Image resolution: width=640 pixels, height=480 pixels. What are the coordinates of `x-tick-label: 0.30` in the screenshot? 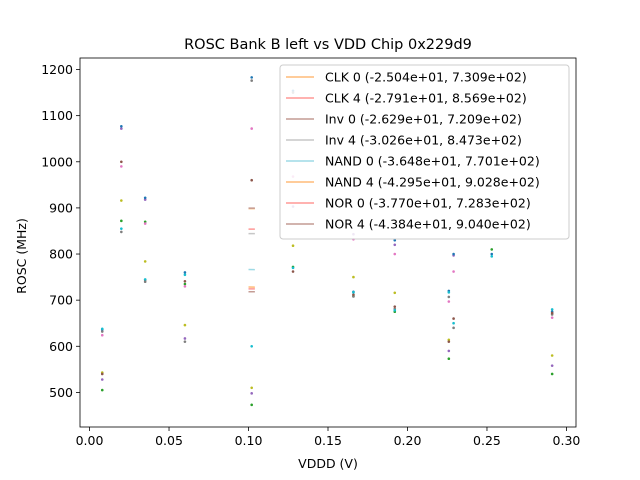 It's located at (567, 440).